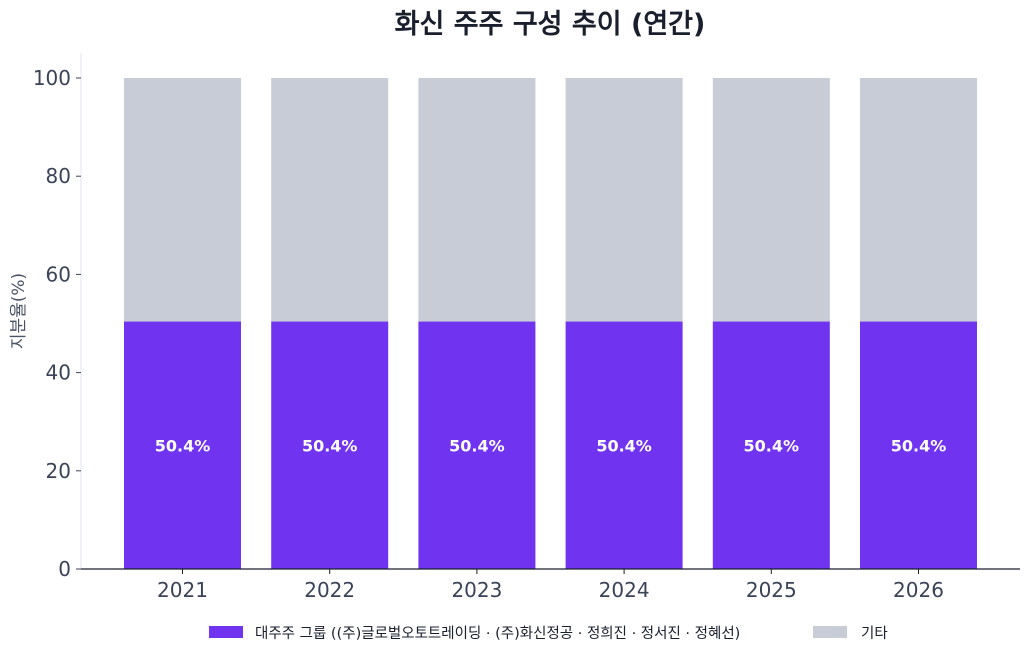 The image size is (1030, 659). What do you see at coordinates (58, 176) in the screenshot?
I see `y-tick-label-80: 80` at bounding box center [58, 176].